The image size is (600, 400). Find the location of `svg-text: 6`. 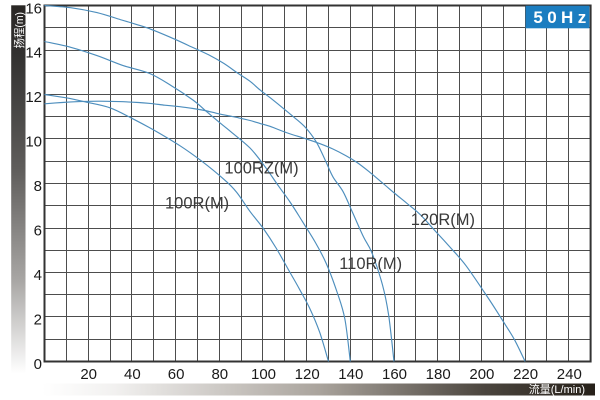

svg-text: 6 is located at coordinates (38, 231).